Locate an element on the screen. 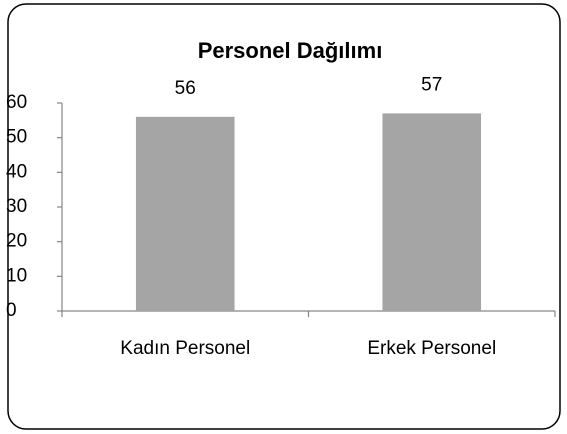 This screenshot has width=567, height=434. x-tick-label: Erkek Personel is located at coordinates (431, 348).